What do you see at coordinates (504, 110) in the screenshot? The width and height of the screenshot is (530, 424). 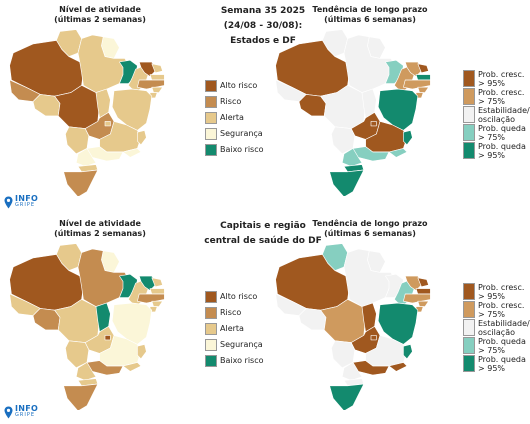 I see `legend-label-line1: Estabilidade/` at bounding box center [504, 110].